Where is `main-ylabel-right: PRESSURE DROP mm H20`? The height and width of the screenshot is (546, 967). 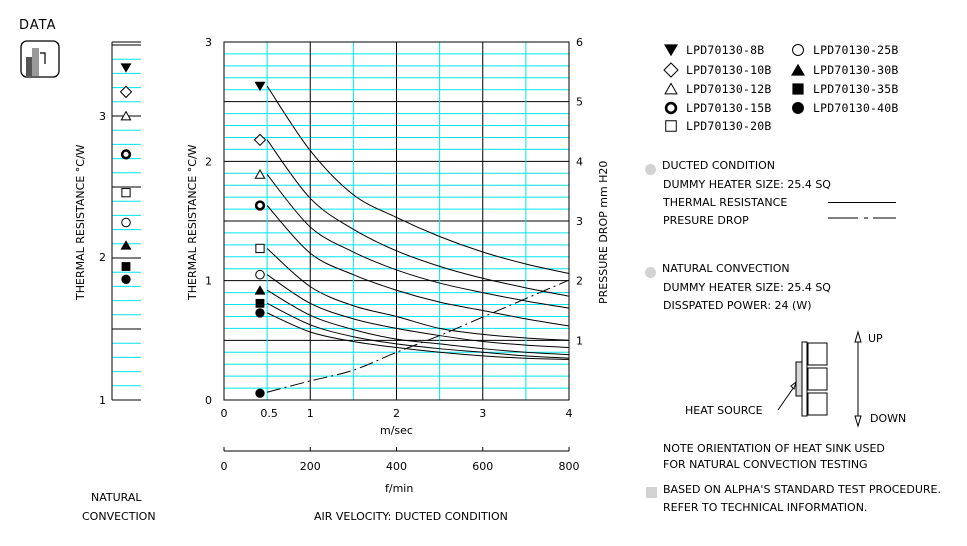
main-ylabel-right: PRESSURE DROP mm H20 is located at coordinates (603, 232).